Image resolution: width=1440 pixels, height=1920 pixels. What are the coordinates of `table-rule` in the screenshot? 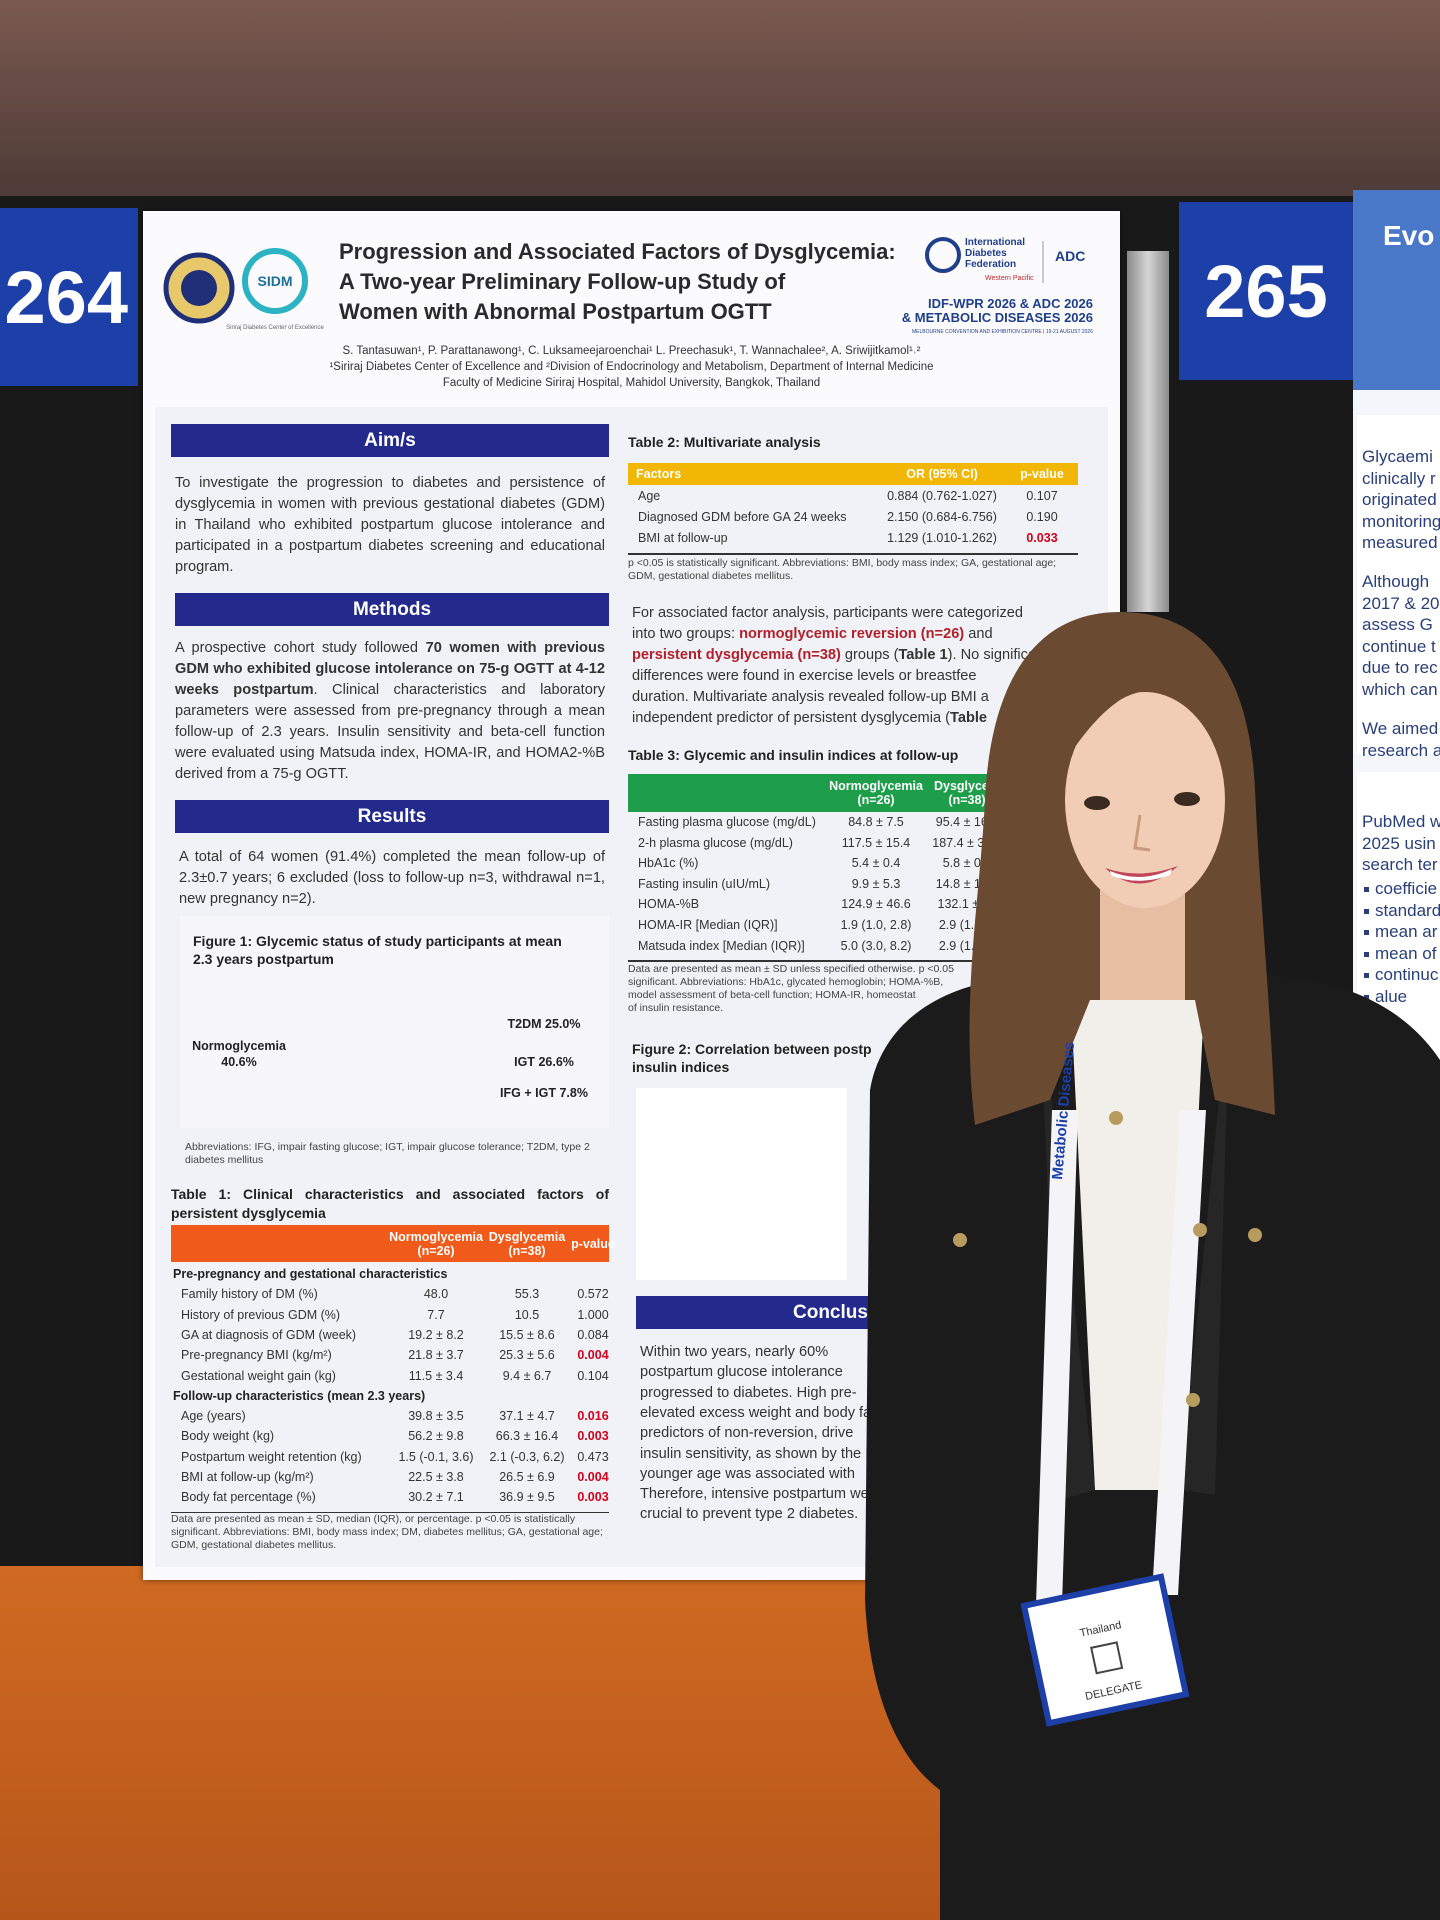 It's located at (853, 554).